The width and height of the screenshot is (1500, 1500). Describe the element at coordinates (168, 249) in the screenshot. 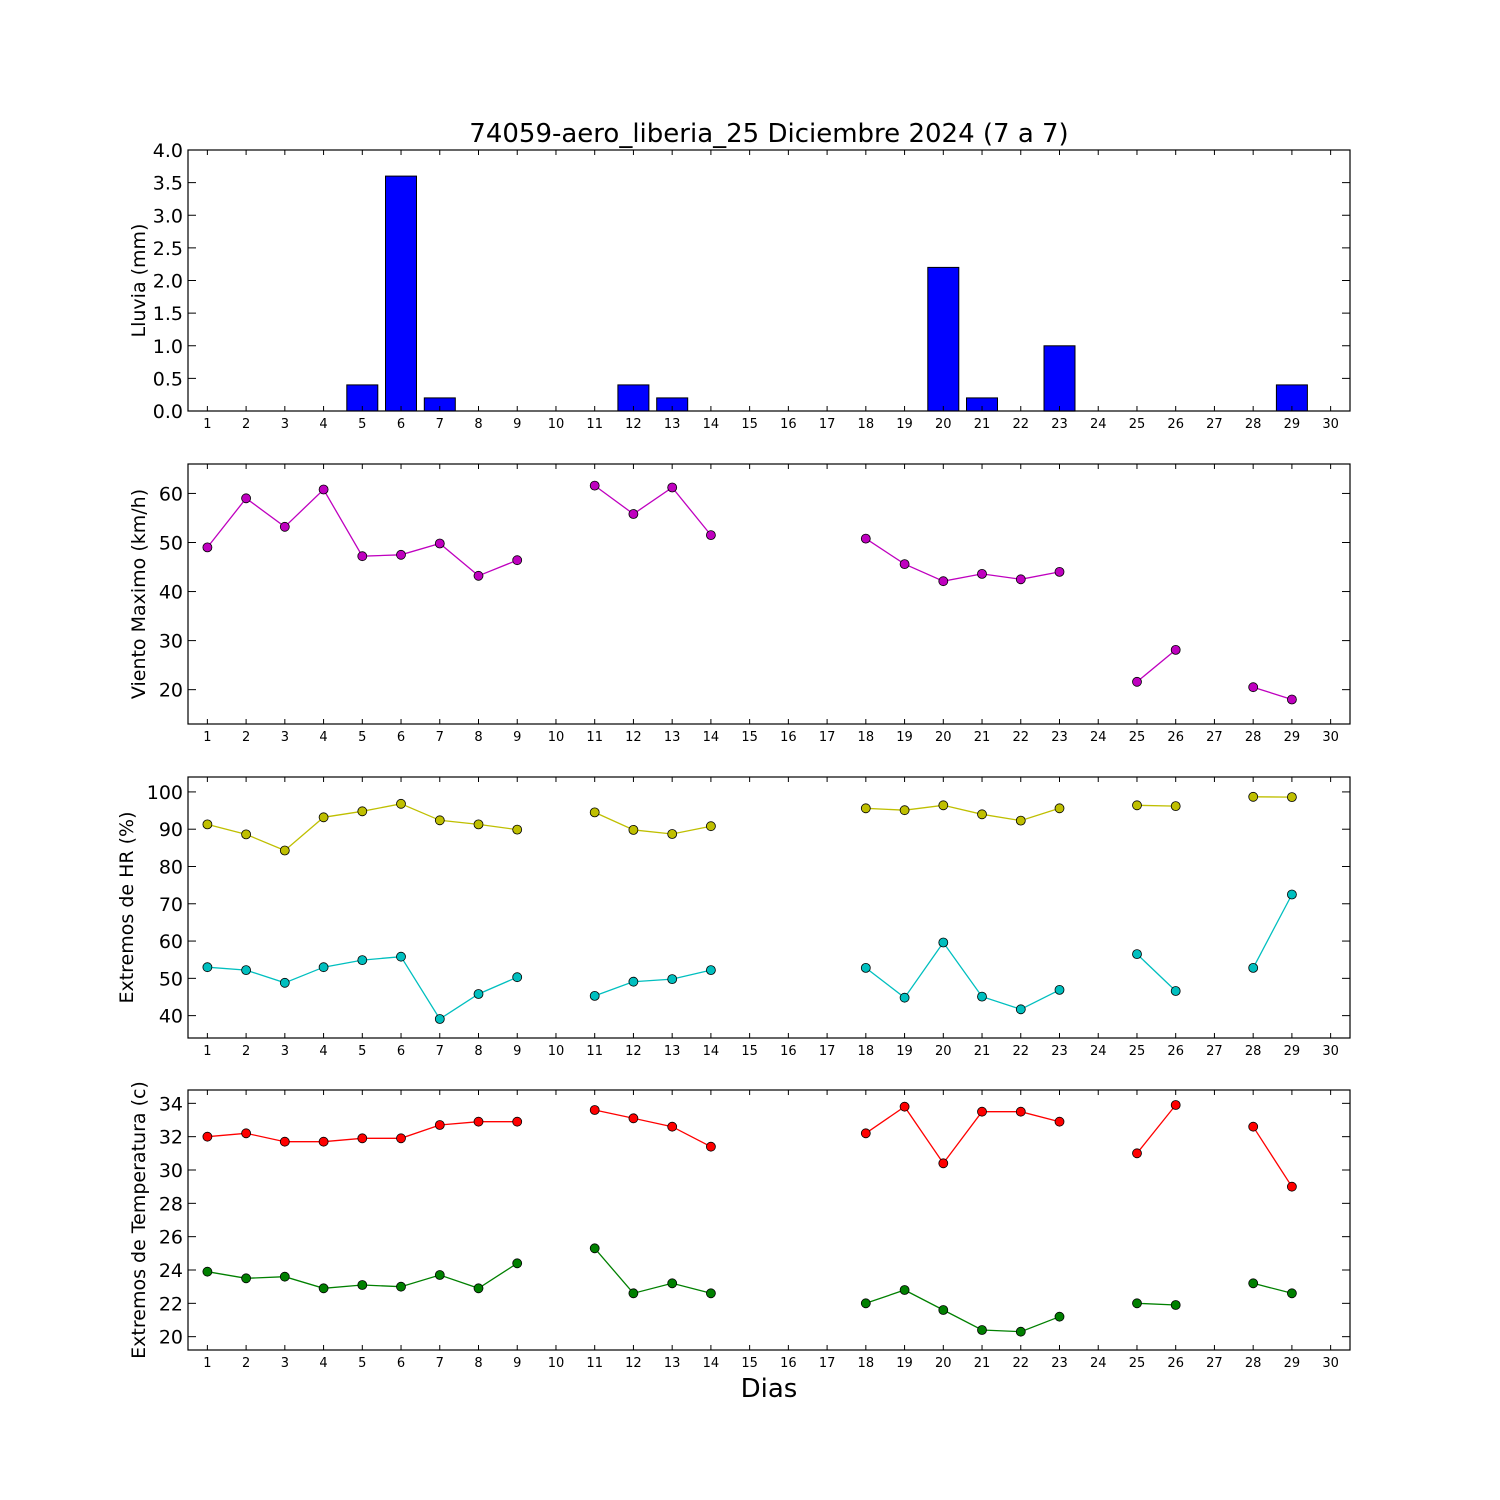

I see `y-tick-label: 2.5` at that location.